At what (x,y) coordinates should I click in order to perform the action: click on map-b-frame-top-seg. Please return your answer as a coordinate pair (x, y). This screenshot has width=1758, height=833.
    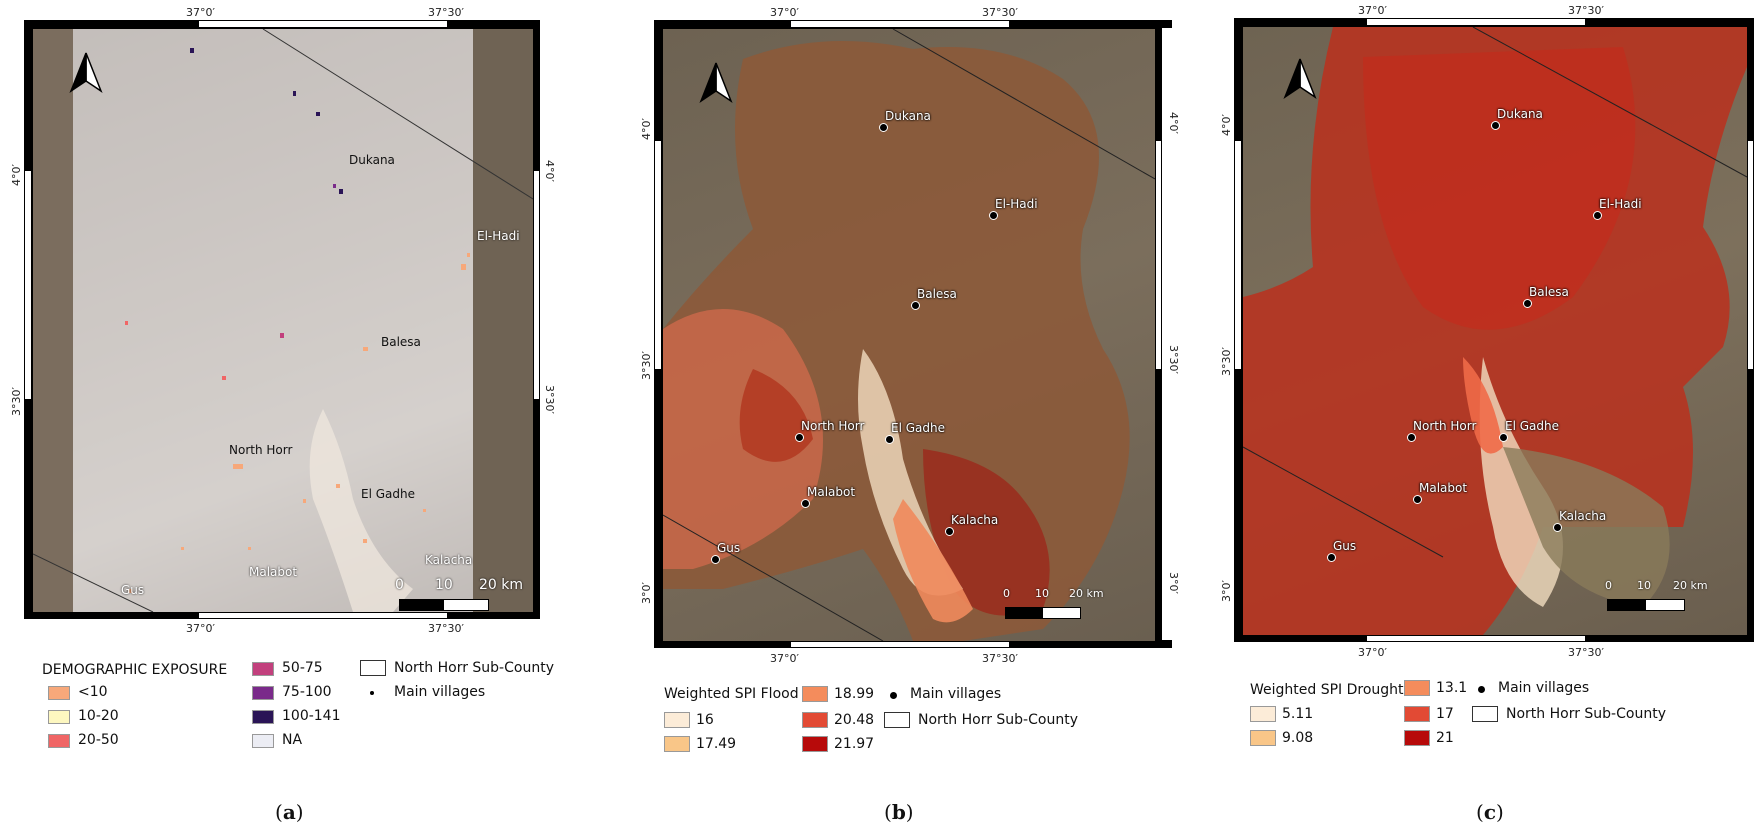
    Looking at the image, I should click on (900, 24).